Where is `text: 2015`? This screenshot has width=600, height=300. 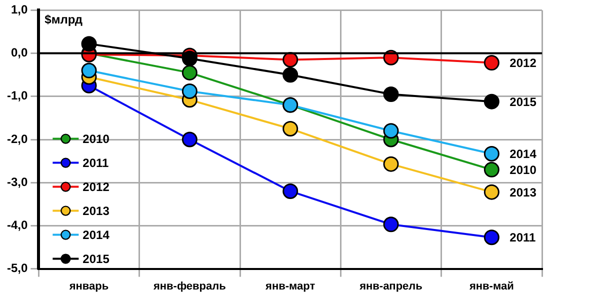
text: 2015 is located at coordinates (523, 101).